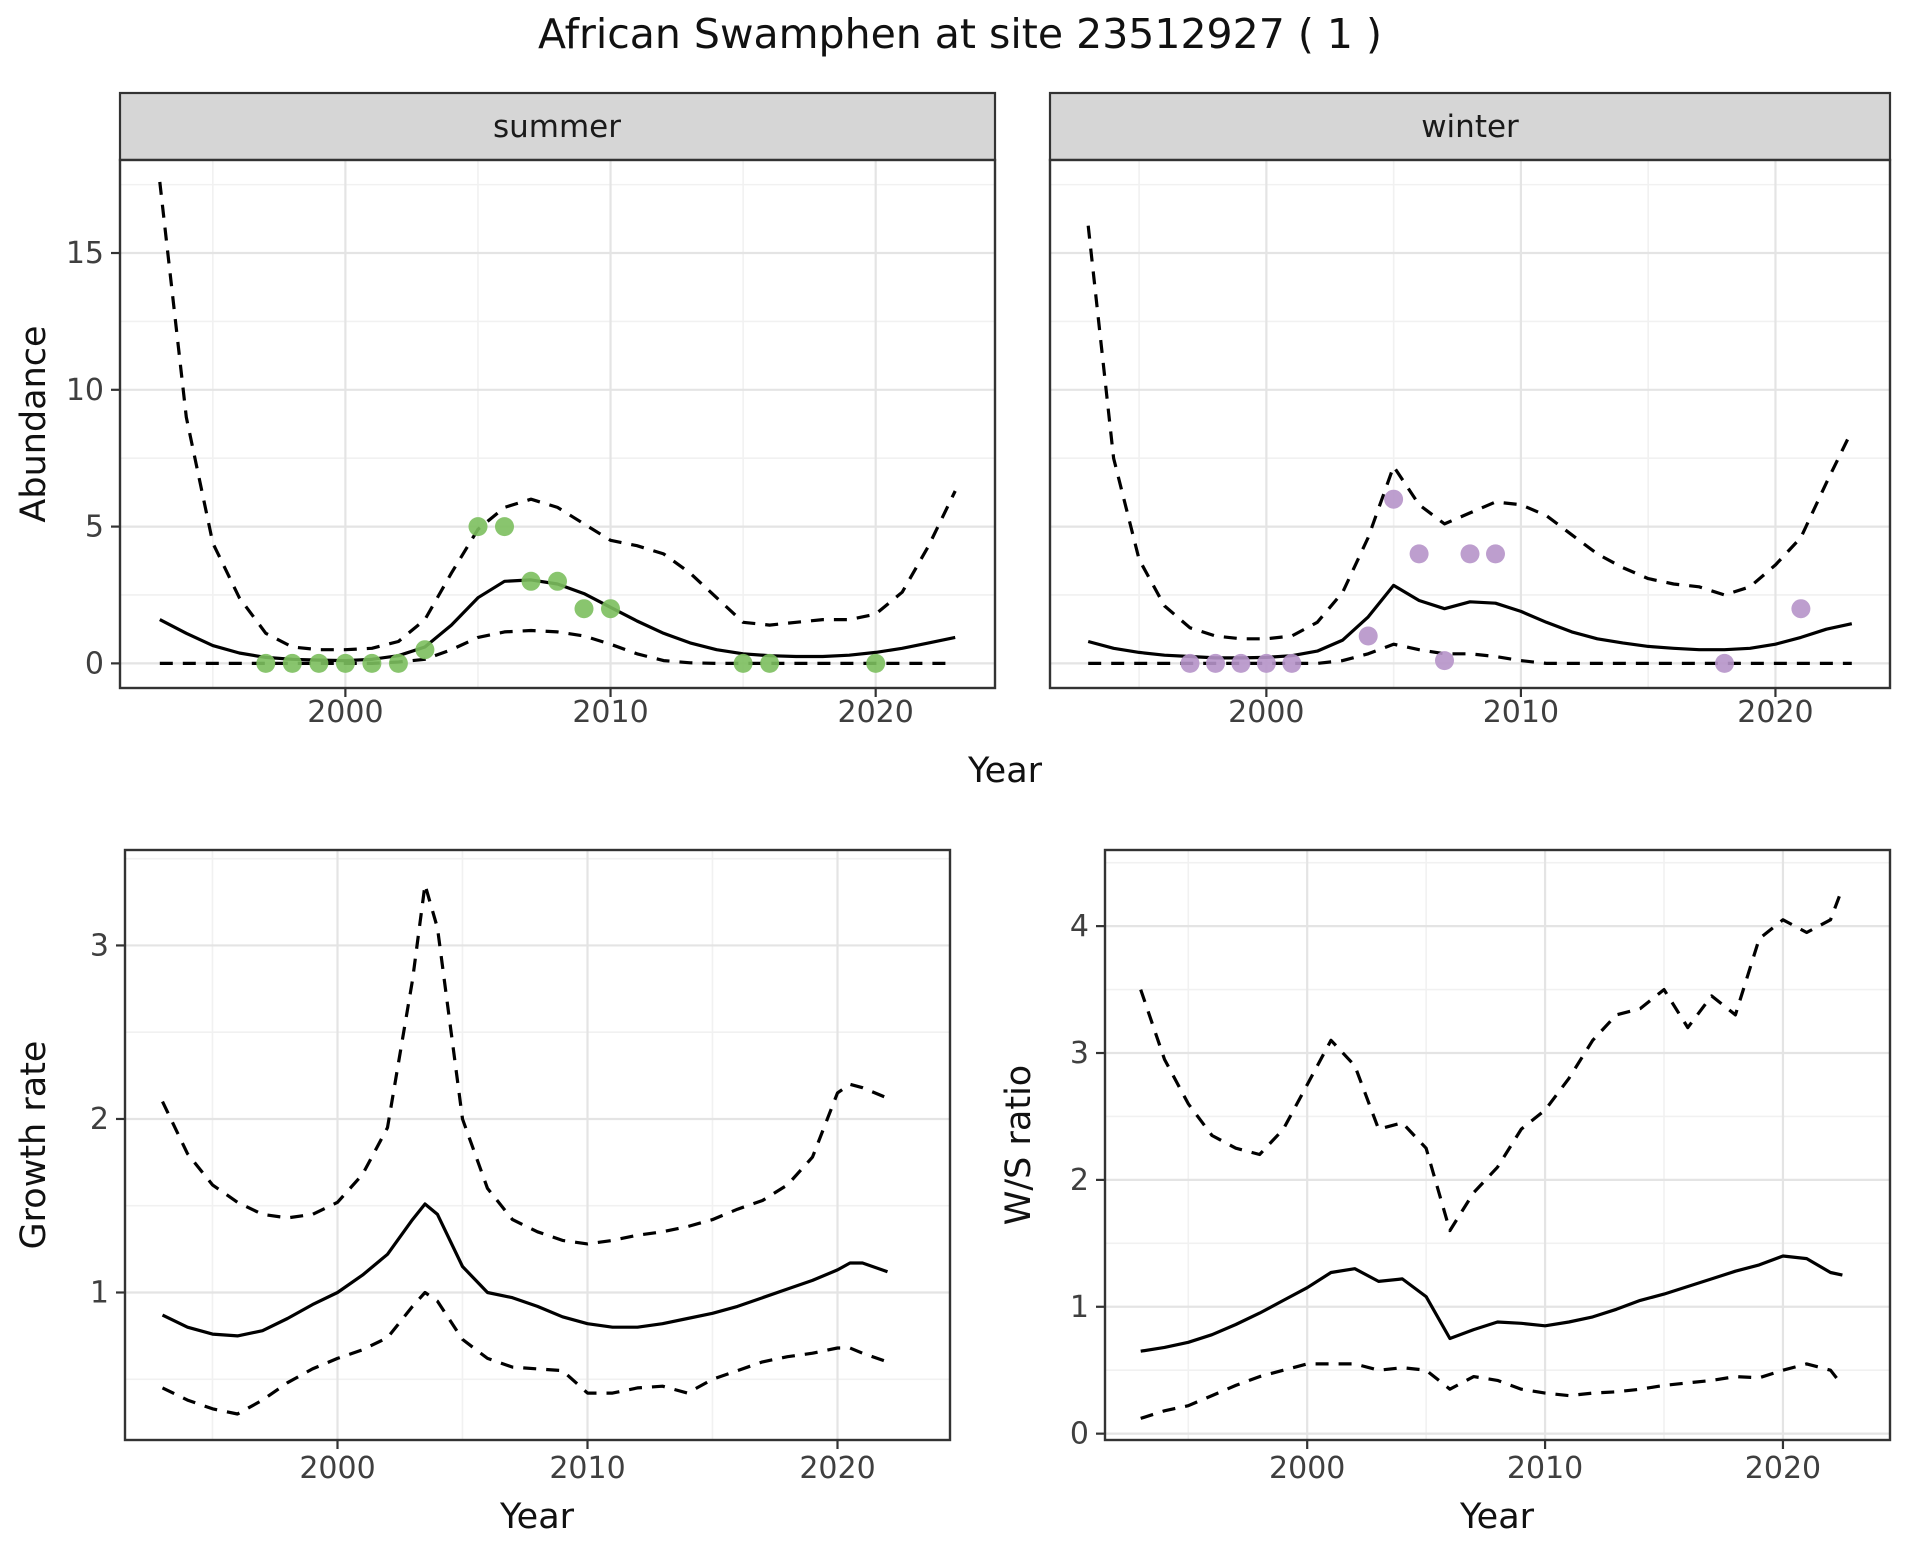 The width and height of the screenshot is (1920, 1560). I want to click on x-axis-label-growth: Year, so click(537, 1517).